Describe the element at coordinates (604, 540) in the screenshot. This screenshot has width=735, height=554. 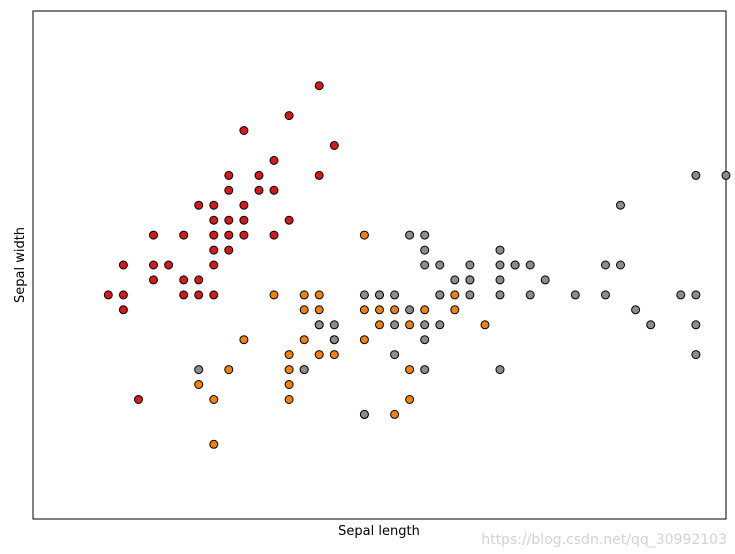
I see `watermark: https://blog.csdn.net/qq_30992103` at that location.